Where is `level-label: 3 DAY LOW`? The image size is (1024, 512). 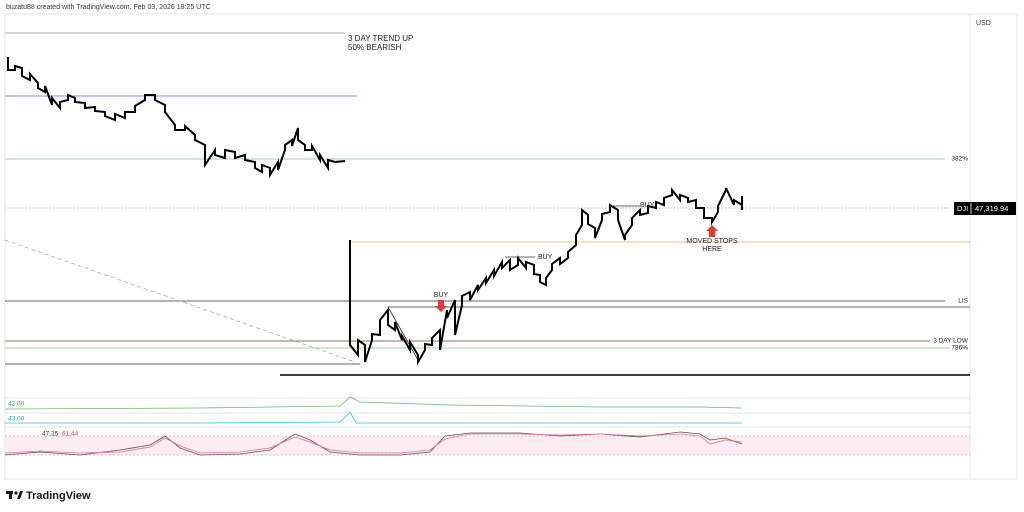 level-label: 3 DAY LOW is located at coordinates (951, 341).